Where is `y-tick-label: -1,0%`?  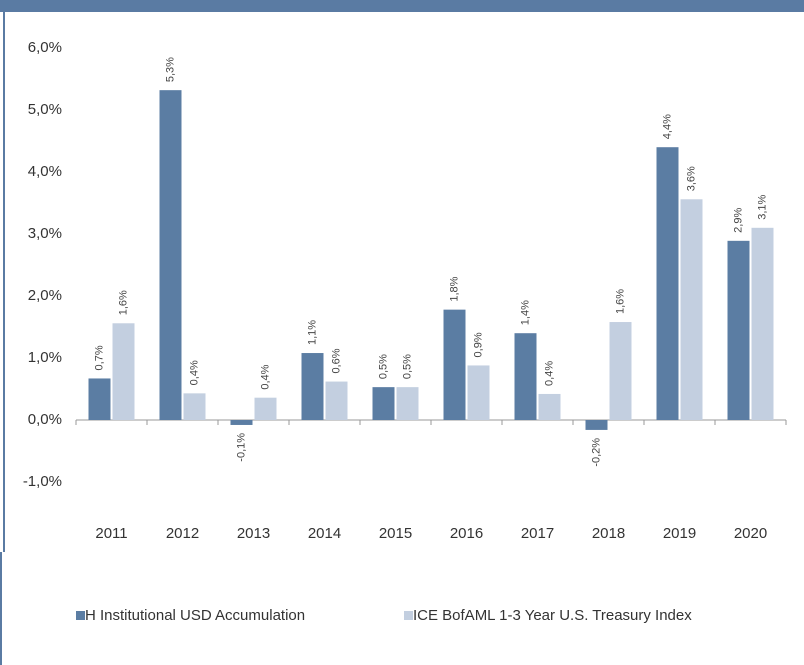 y-tick-label: -1,0% is located at coordinates (42, 481).